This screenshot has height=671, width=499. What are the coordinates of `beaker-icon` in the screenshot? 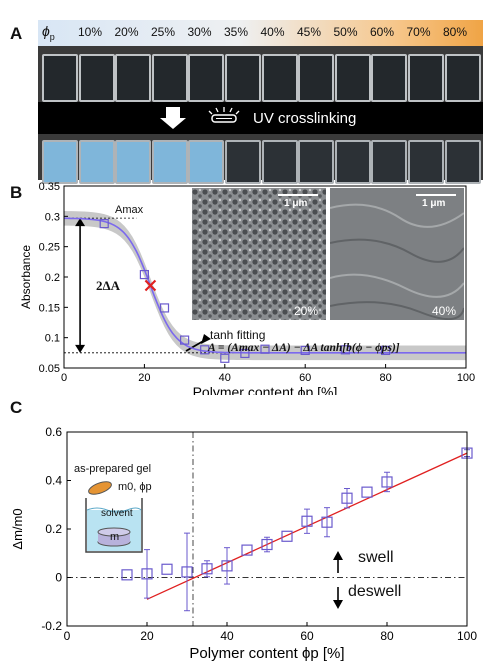 It's located at (114, 517).